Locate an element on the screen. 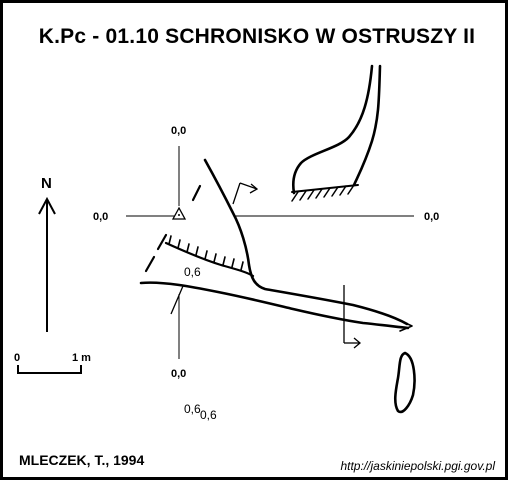 Image resolution: width=508 pixels, height=480 pixels. depth-label-passage: 0,6 is located at coordinates (192, 272).